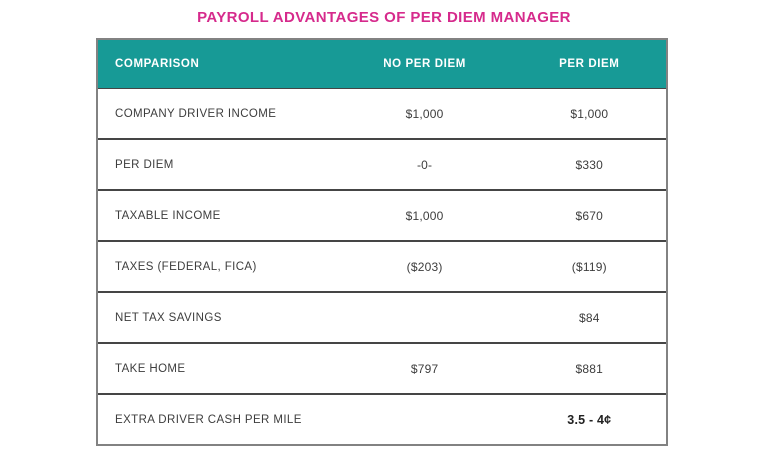  I want to click on per-diem-value: $84, so click(589, 317).